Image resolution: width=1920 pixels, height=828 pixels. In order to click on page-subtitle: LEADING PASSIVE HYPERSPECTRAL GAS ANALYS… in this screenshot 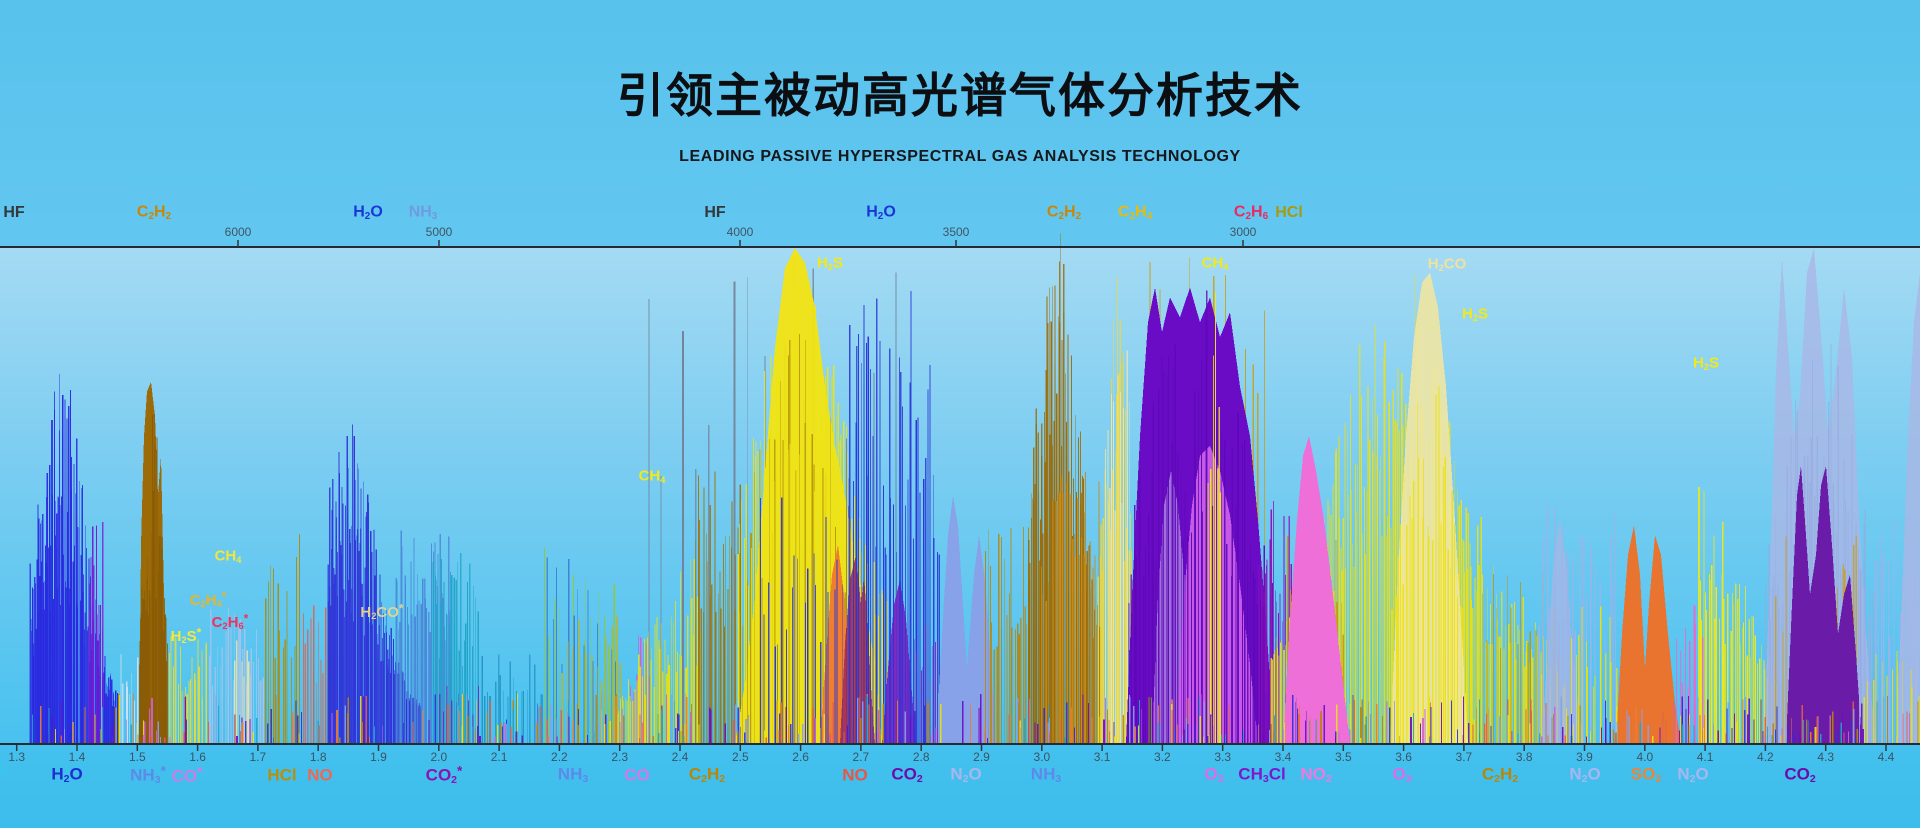, I will do `click(960, 156)`.